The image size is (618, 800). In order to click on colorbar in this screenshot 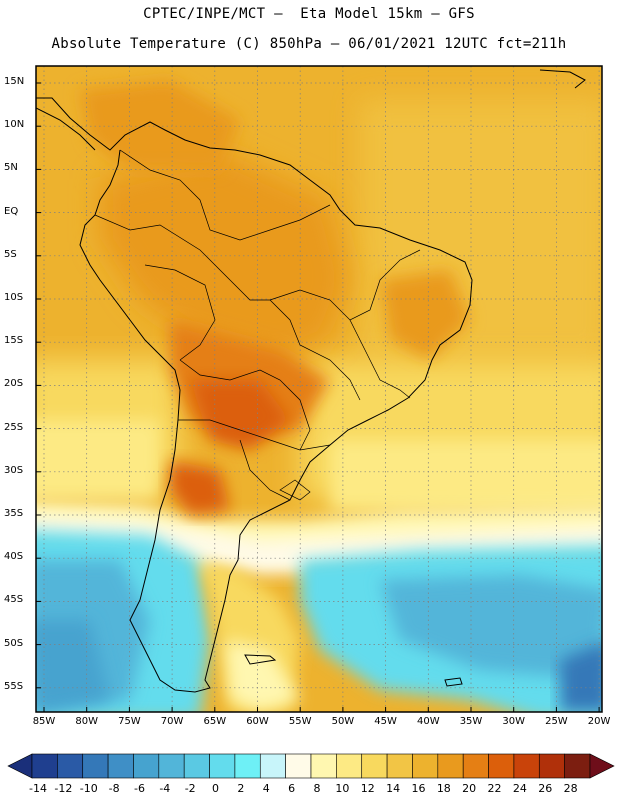, I will do `click(311, 766)`.